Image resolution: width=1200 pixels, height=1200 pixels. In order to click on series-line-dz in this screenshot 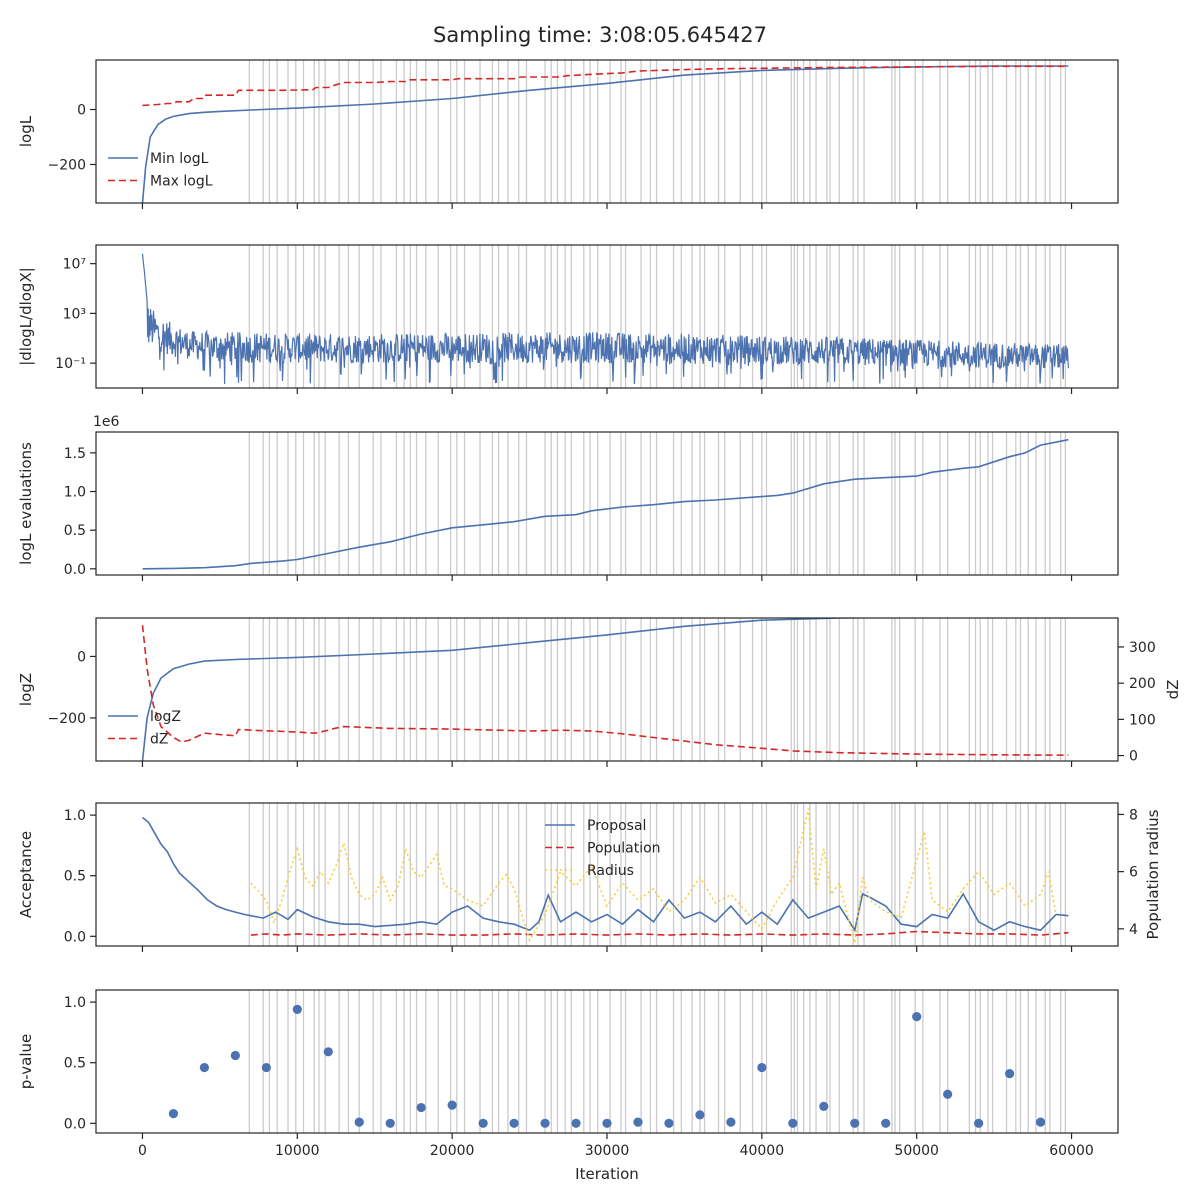, I will do `click(605, 690)`.